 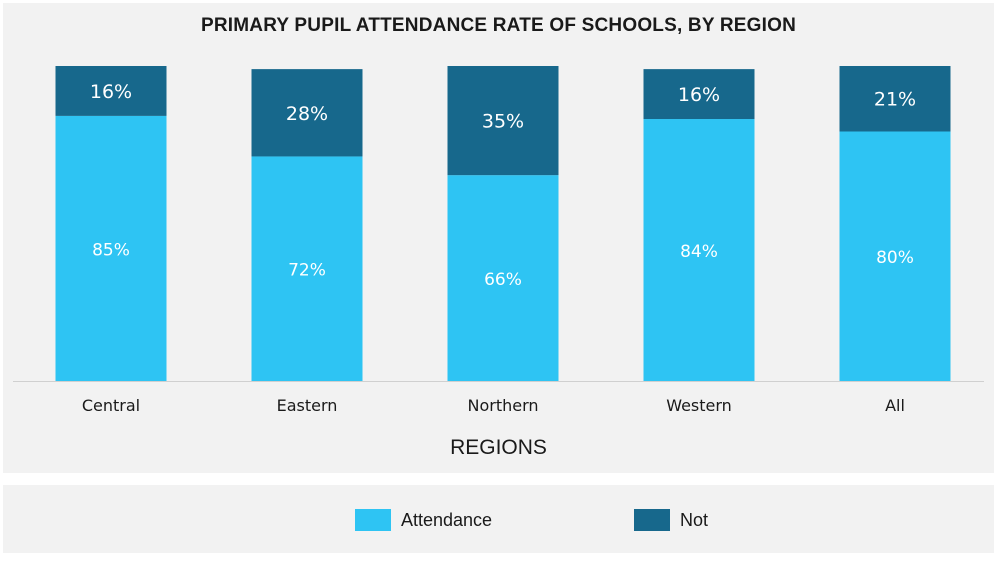 I want to click on data-label-attendance-all: 80%, so click(x=895, y=258).